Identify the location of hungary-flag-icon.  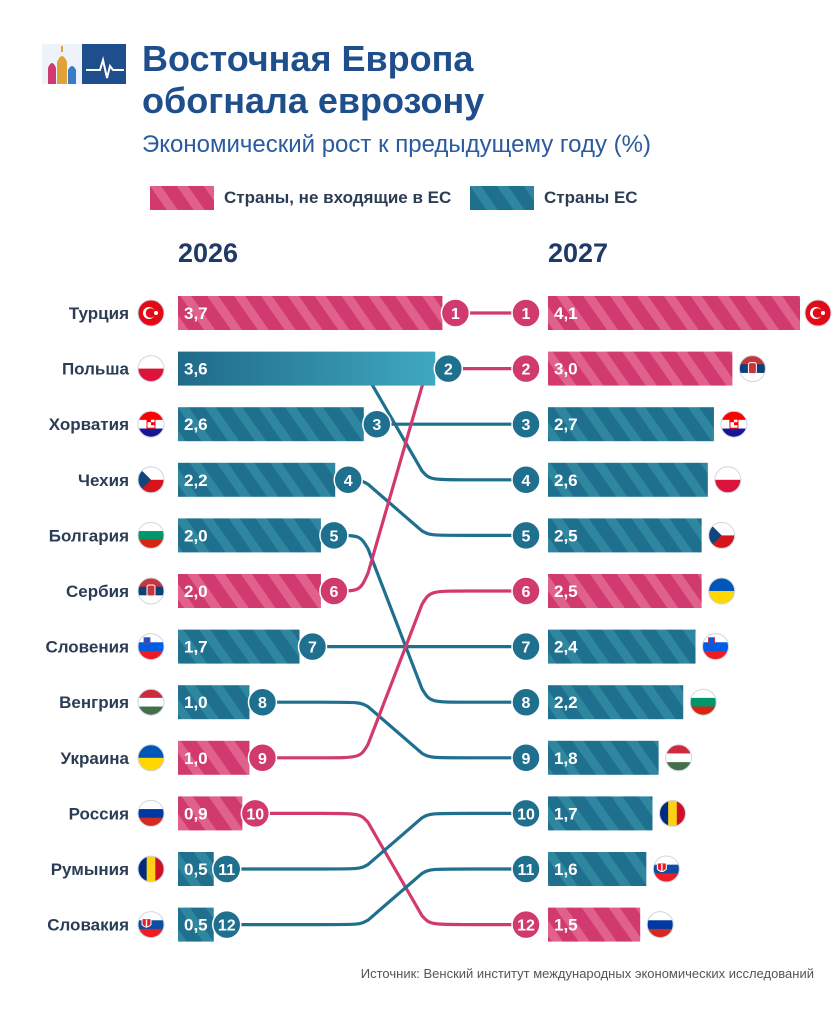
(151, 702).